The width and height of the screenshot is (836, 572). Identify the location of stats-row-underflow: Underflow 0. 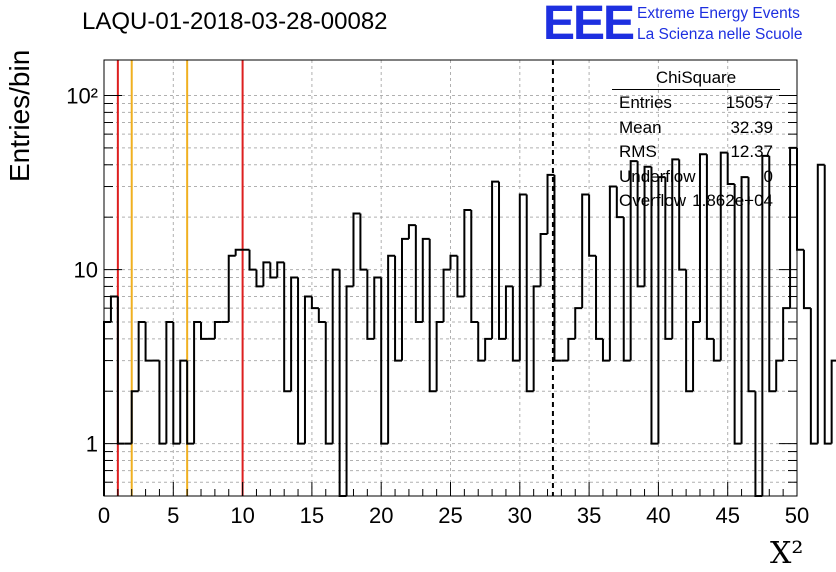
(696, 177).